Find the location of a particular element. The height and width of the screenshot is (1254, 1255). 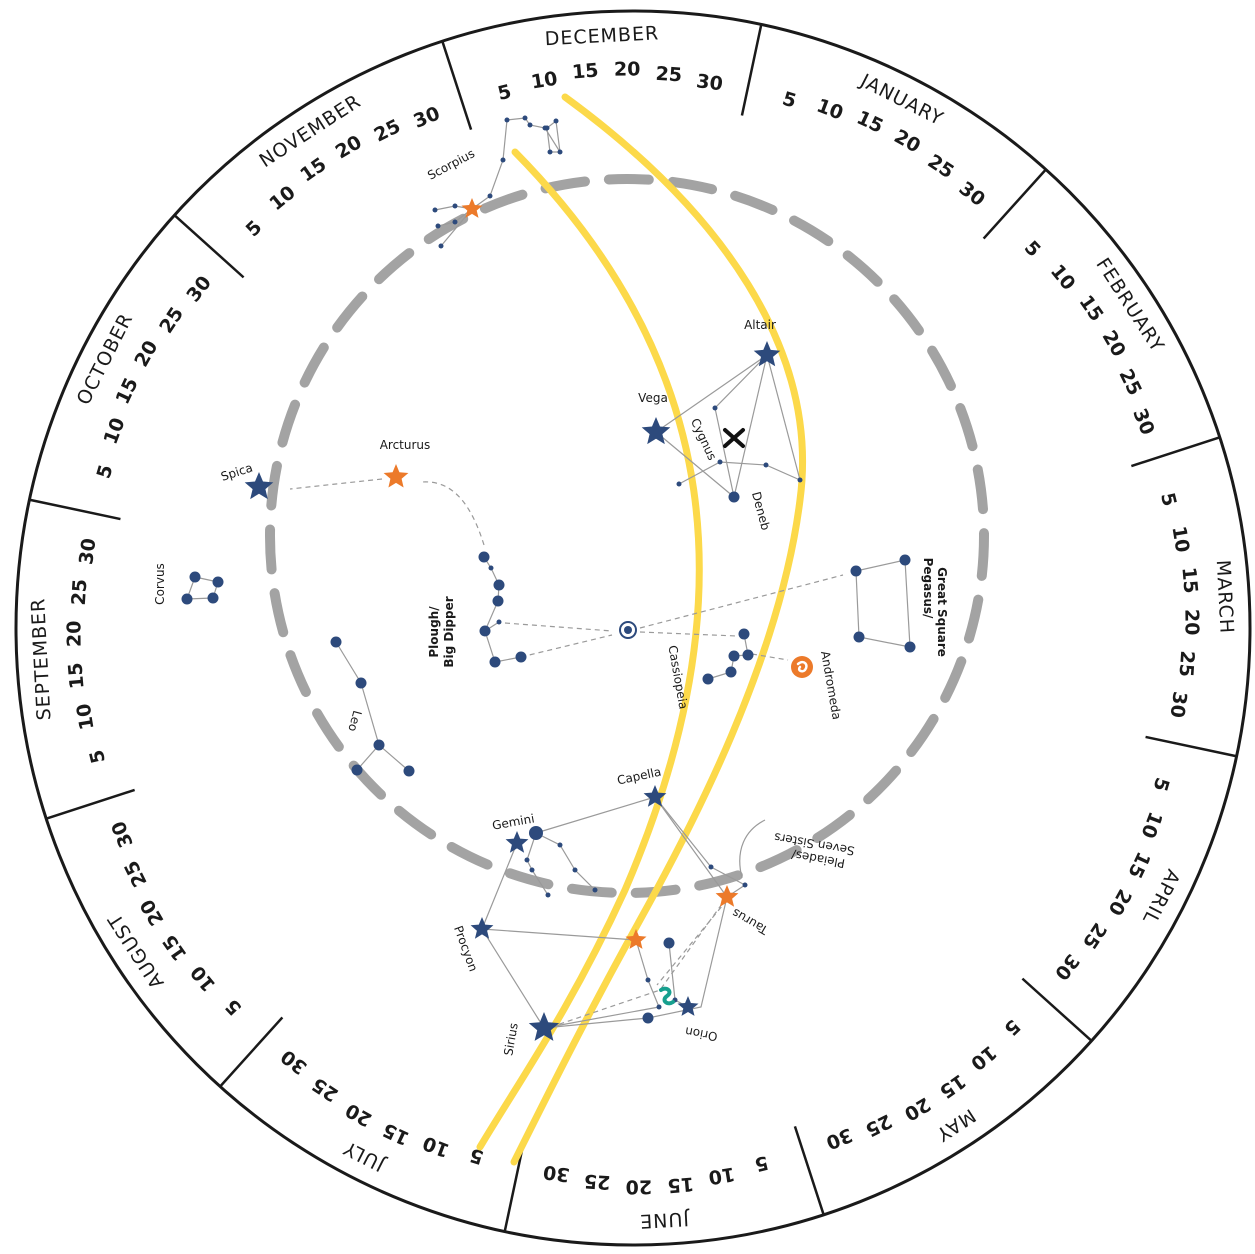

pegasus-lines is located at coordinates (883, 603).